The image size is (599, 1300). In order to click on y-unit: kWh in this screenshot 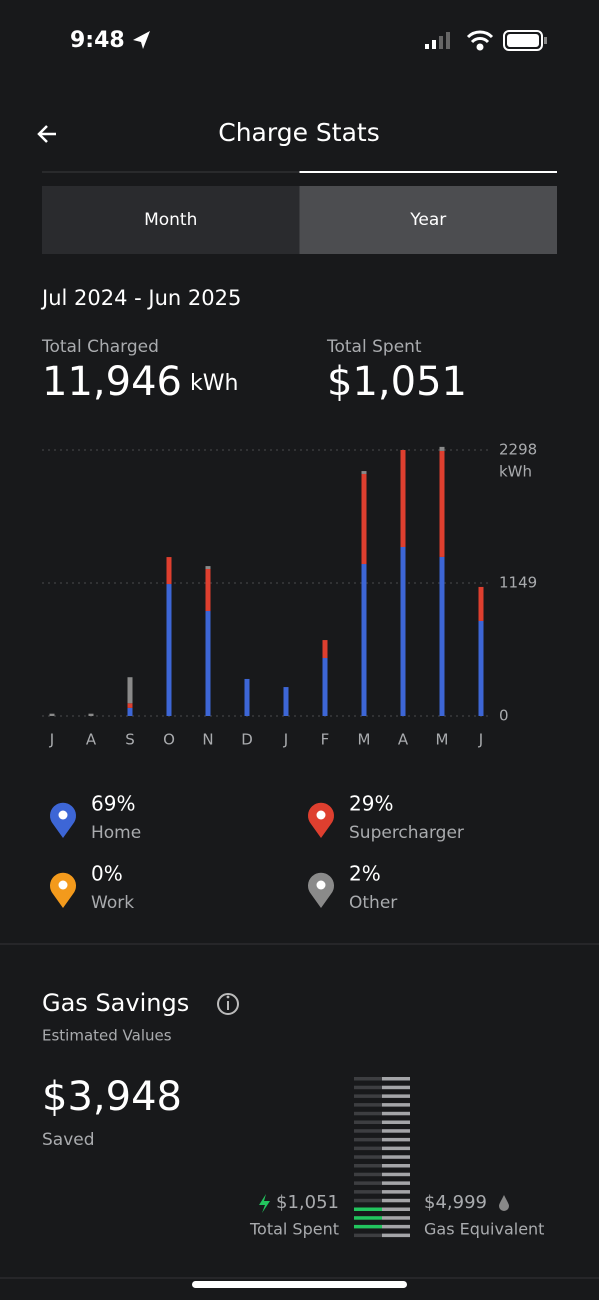, I will do `click(515, 472)`.